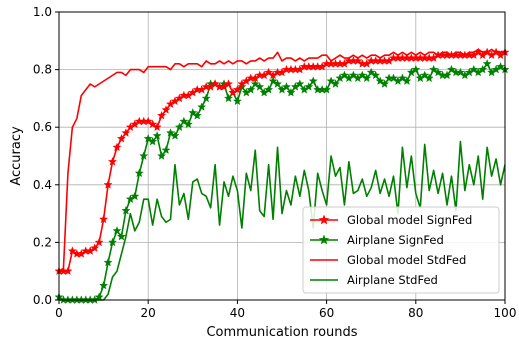 This screenshot has height=344, width=519. I want to click on legend-item: Airplane SignFed, so click(377, 240).